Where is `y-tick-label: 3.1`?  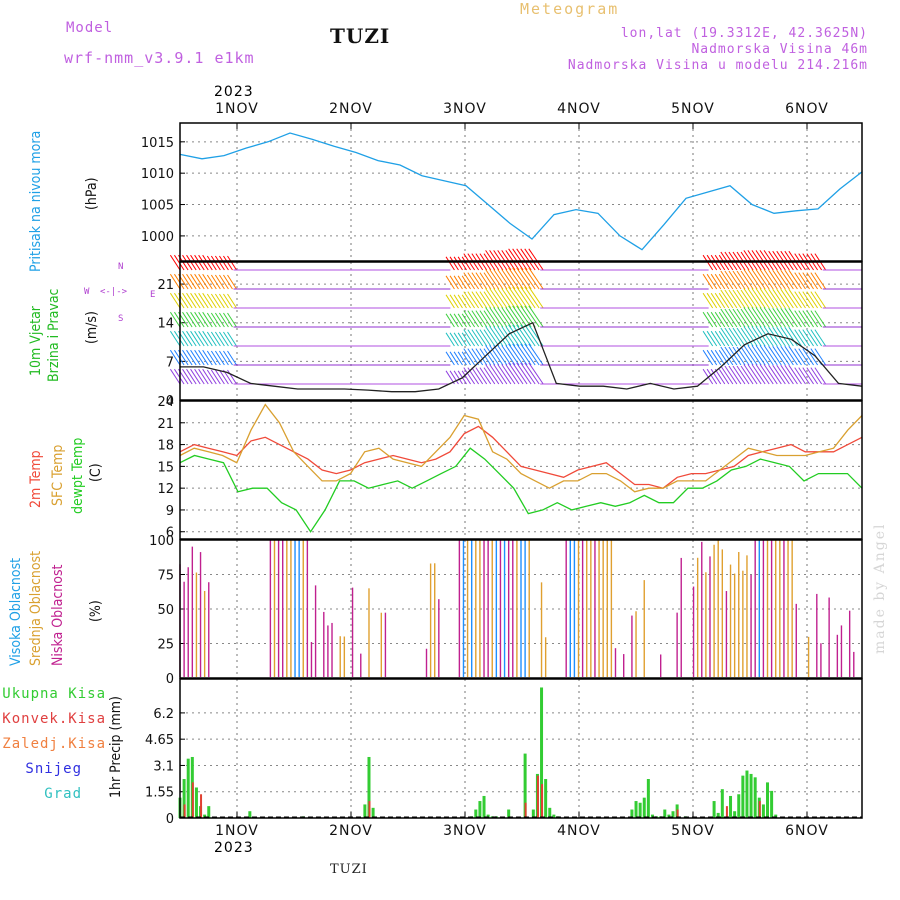 y-tick-label: 3.1 is located at coordinates (163, 766).